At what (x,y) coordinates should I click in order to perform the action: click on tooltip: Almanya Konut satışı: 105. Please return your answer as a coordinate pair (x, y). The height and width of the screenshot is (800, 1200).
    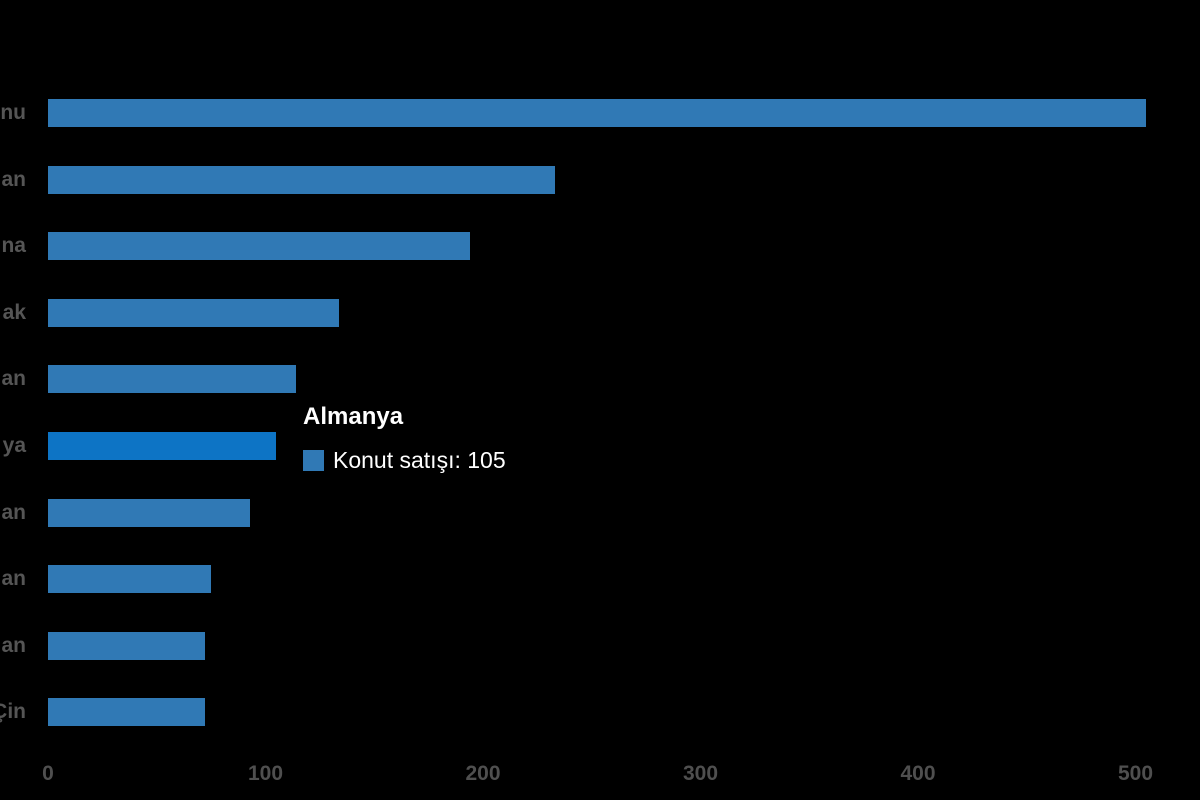
    Looking at the image, I should click on (404, 438).